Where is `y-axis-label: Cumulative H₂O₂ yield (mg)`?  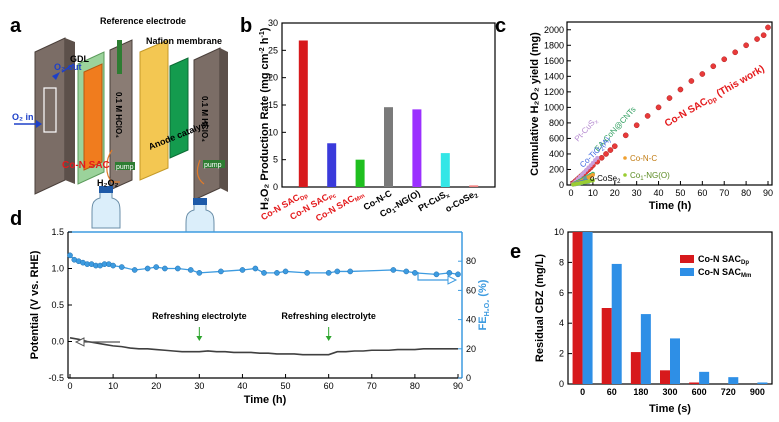
y-axis-label: Cumulative H₂O₂ yield (mg) is located at coordinates (535, 104).